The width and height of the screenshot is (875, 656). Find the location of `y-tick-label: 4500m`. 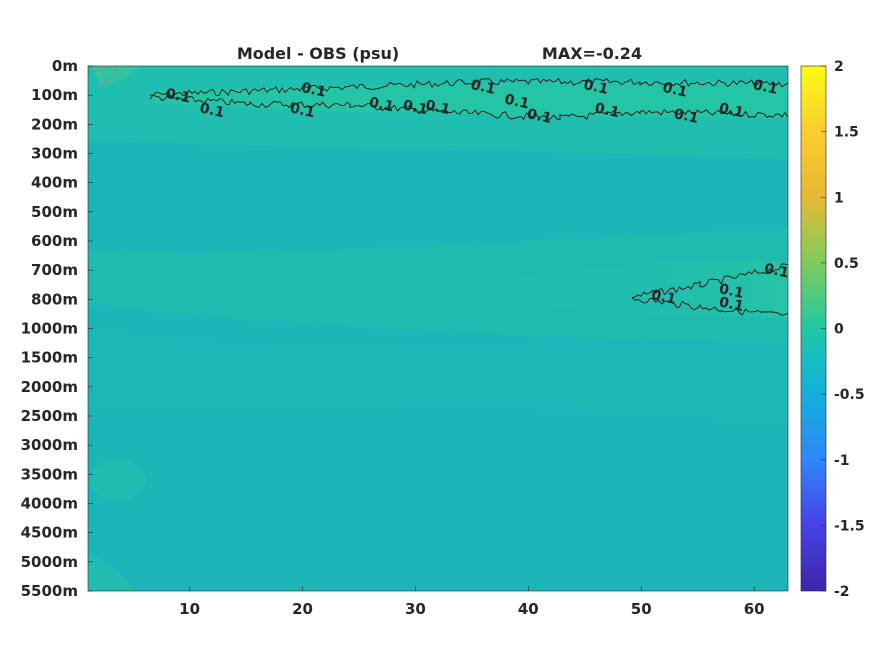

y-tick-label: 4500m is located at coordinates (49, 533).